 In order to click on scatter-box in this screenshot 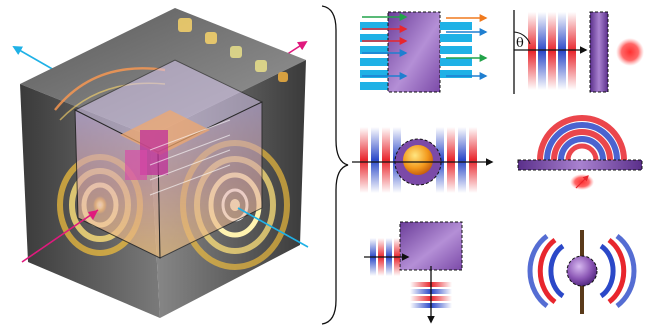, I will do `click(431, 246)`.